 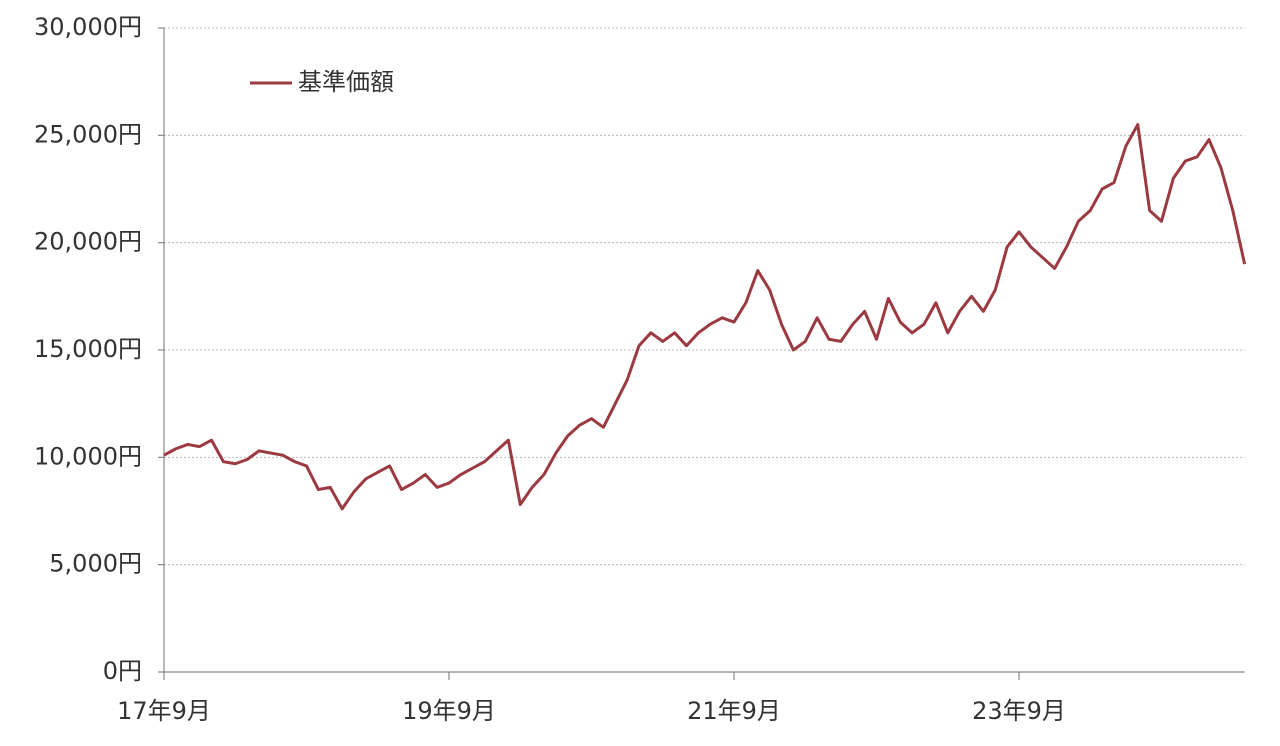 What do you see at coordinates (95, 564) in the screenshot?
I see `y-tick-label: 5,000円` at bounding box center [95, 564].